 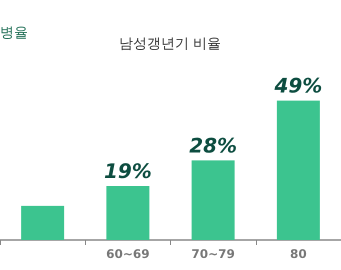 I want to click on data-label: 19%, so click(x=128, y=170).